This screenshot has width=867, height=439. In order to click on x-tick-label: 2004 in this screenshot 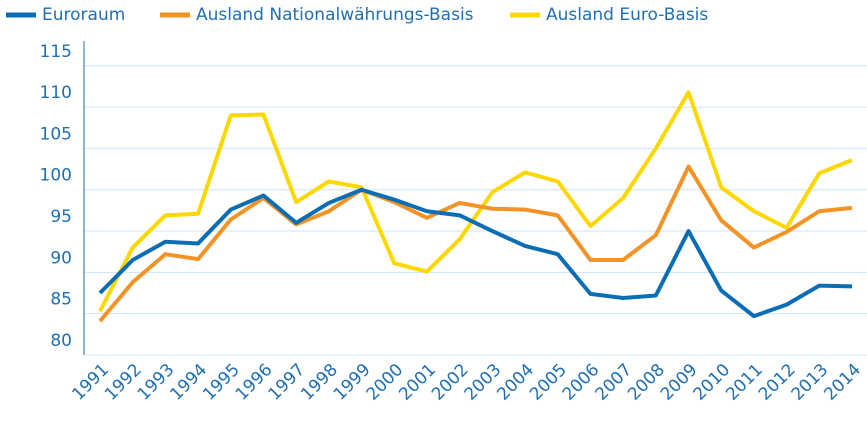, I will do `click(515, 382)`.